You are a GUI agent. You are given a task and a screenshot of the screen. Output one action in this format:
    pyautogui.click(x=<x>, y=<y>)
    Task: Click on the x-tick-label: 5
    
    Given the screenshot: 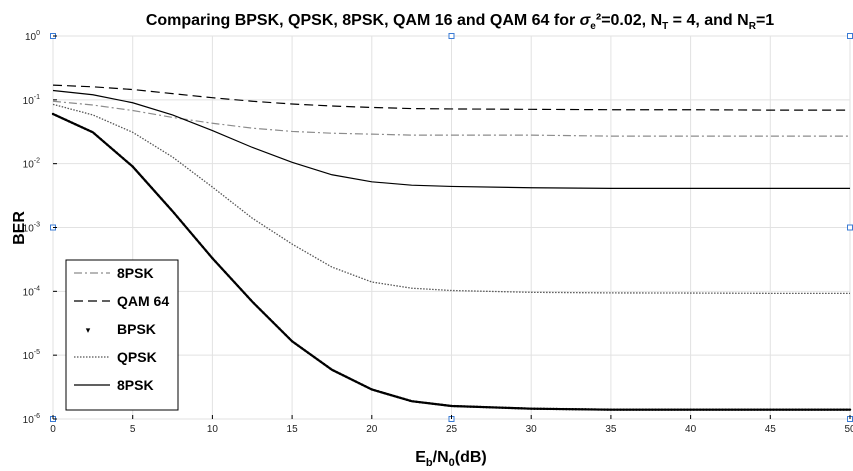 What is the action you would take?
    pyautogui.click(x=133, y=429)
    